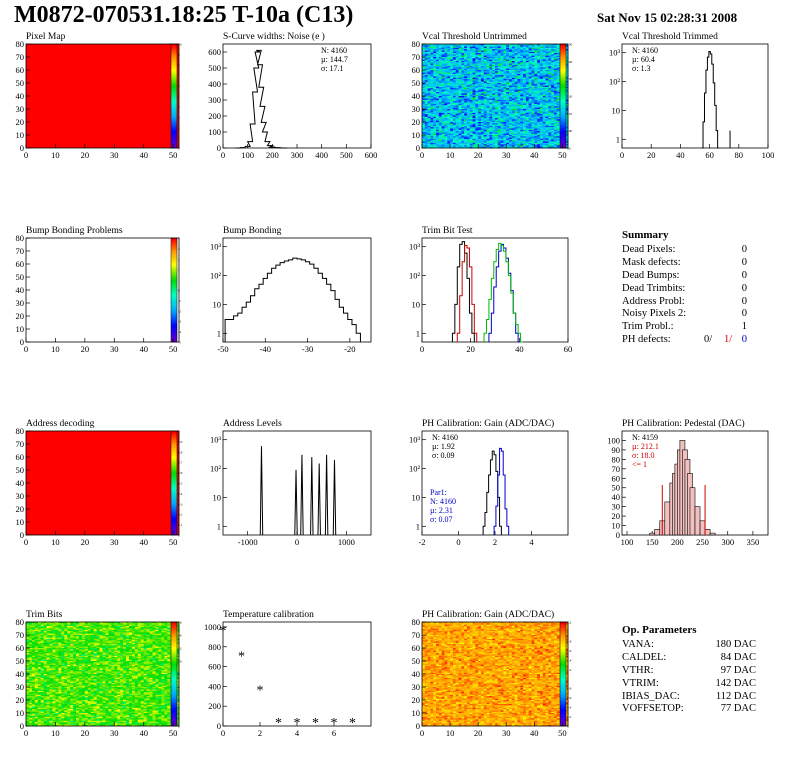  Describe the element at coordinates (20, 238) in the screenshot. I see `bump-problems-ytick-label: 80` at that location.